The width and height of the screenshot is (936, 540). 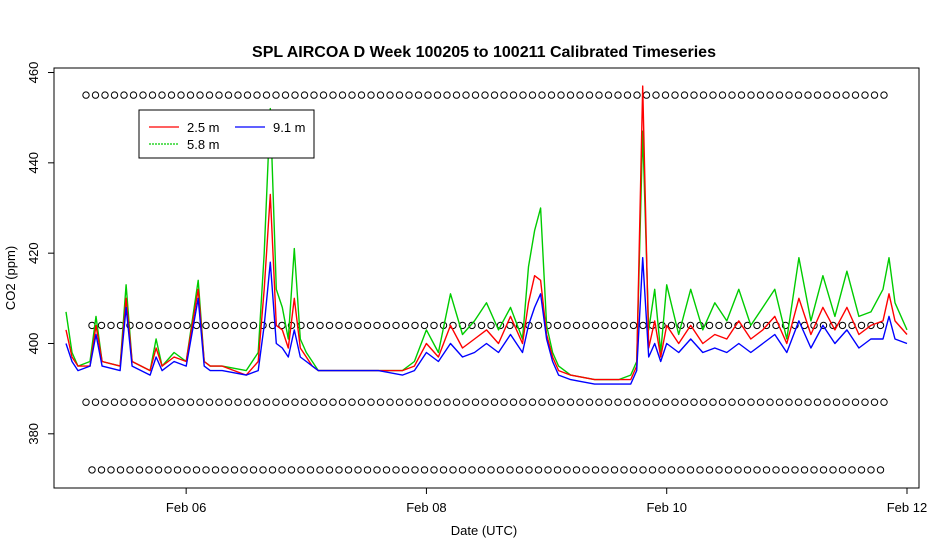 I want to click on x-tick-label: Feb 06, so click(x=186, y=507).